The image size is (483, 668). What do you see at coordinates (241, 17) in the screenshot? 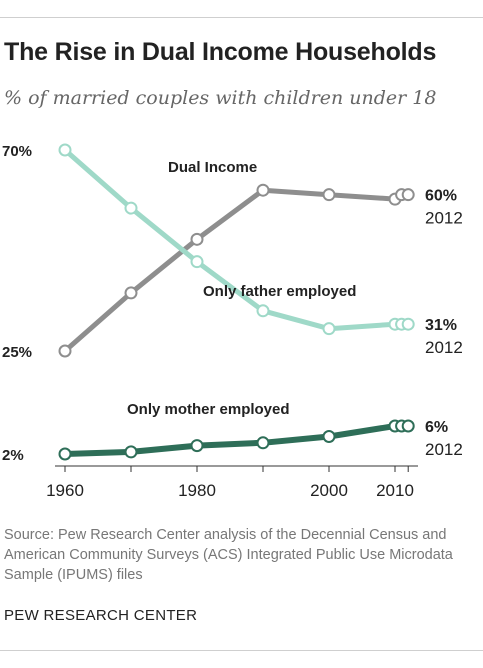
I see `top-rule` at bounding box center [241, 17].